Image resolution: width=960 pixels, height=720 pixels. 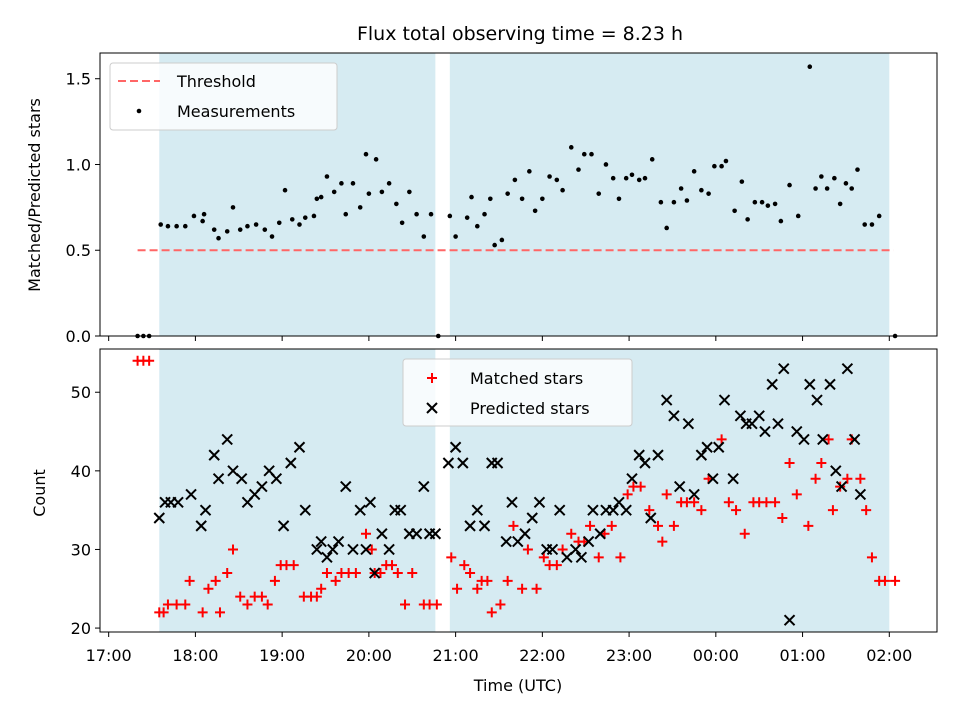 I want to click on x-tick-label: 17:00, so click(x=109, y=655).